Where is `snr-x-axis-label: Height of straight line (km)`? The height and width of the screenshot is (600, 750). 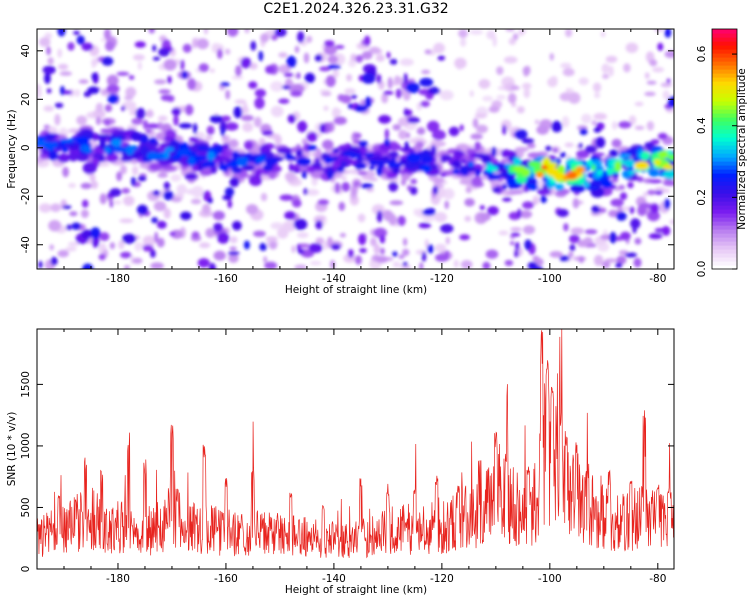
snr-x-axis-label: Height of straight line (km) is located at coordinates (356, 590).